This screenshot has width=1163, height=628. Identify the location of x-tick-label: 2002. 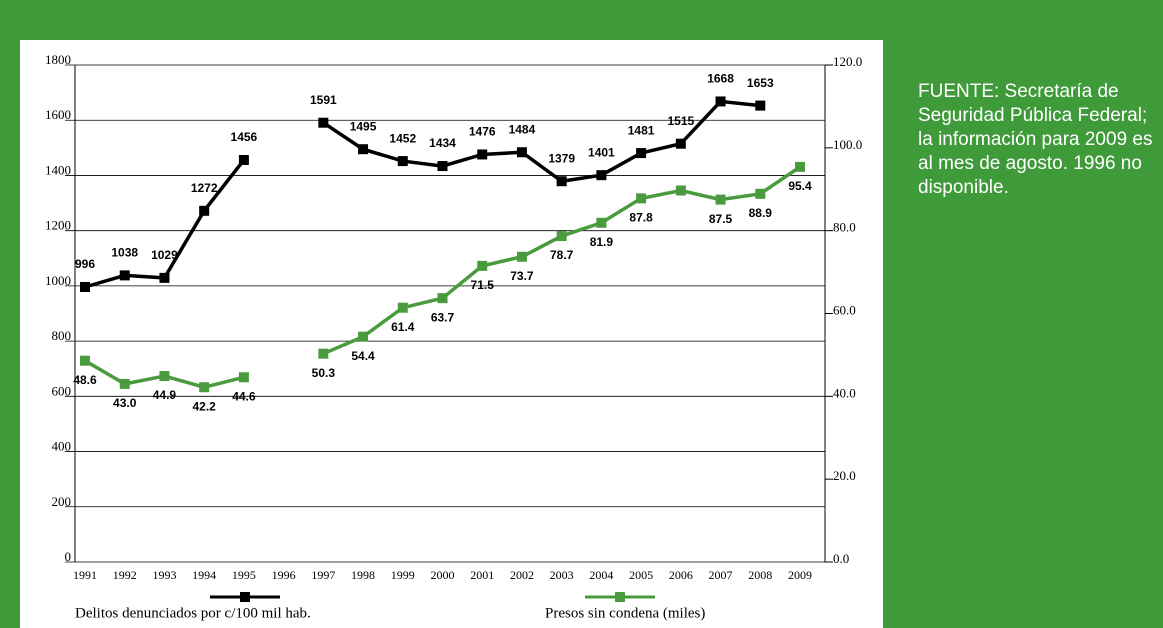
(522, 575).